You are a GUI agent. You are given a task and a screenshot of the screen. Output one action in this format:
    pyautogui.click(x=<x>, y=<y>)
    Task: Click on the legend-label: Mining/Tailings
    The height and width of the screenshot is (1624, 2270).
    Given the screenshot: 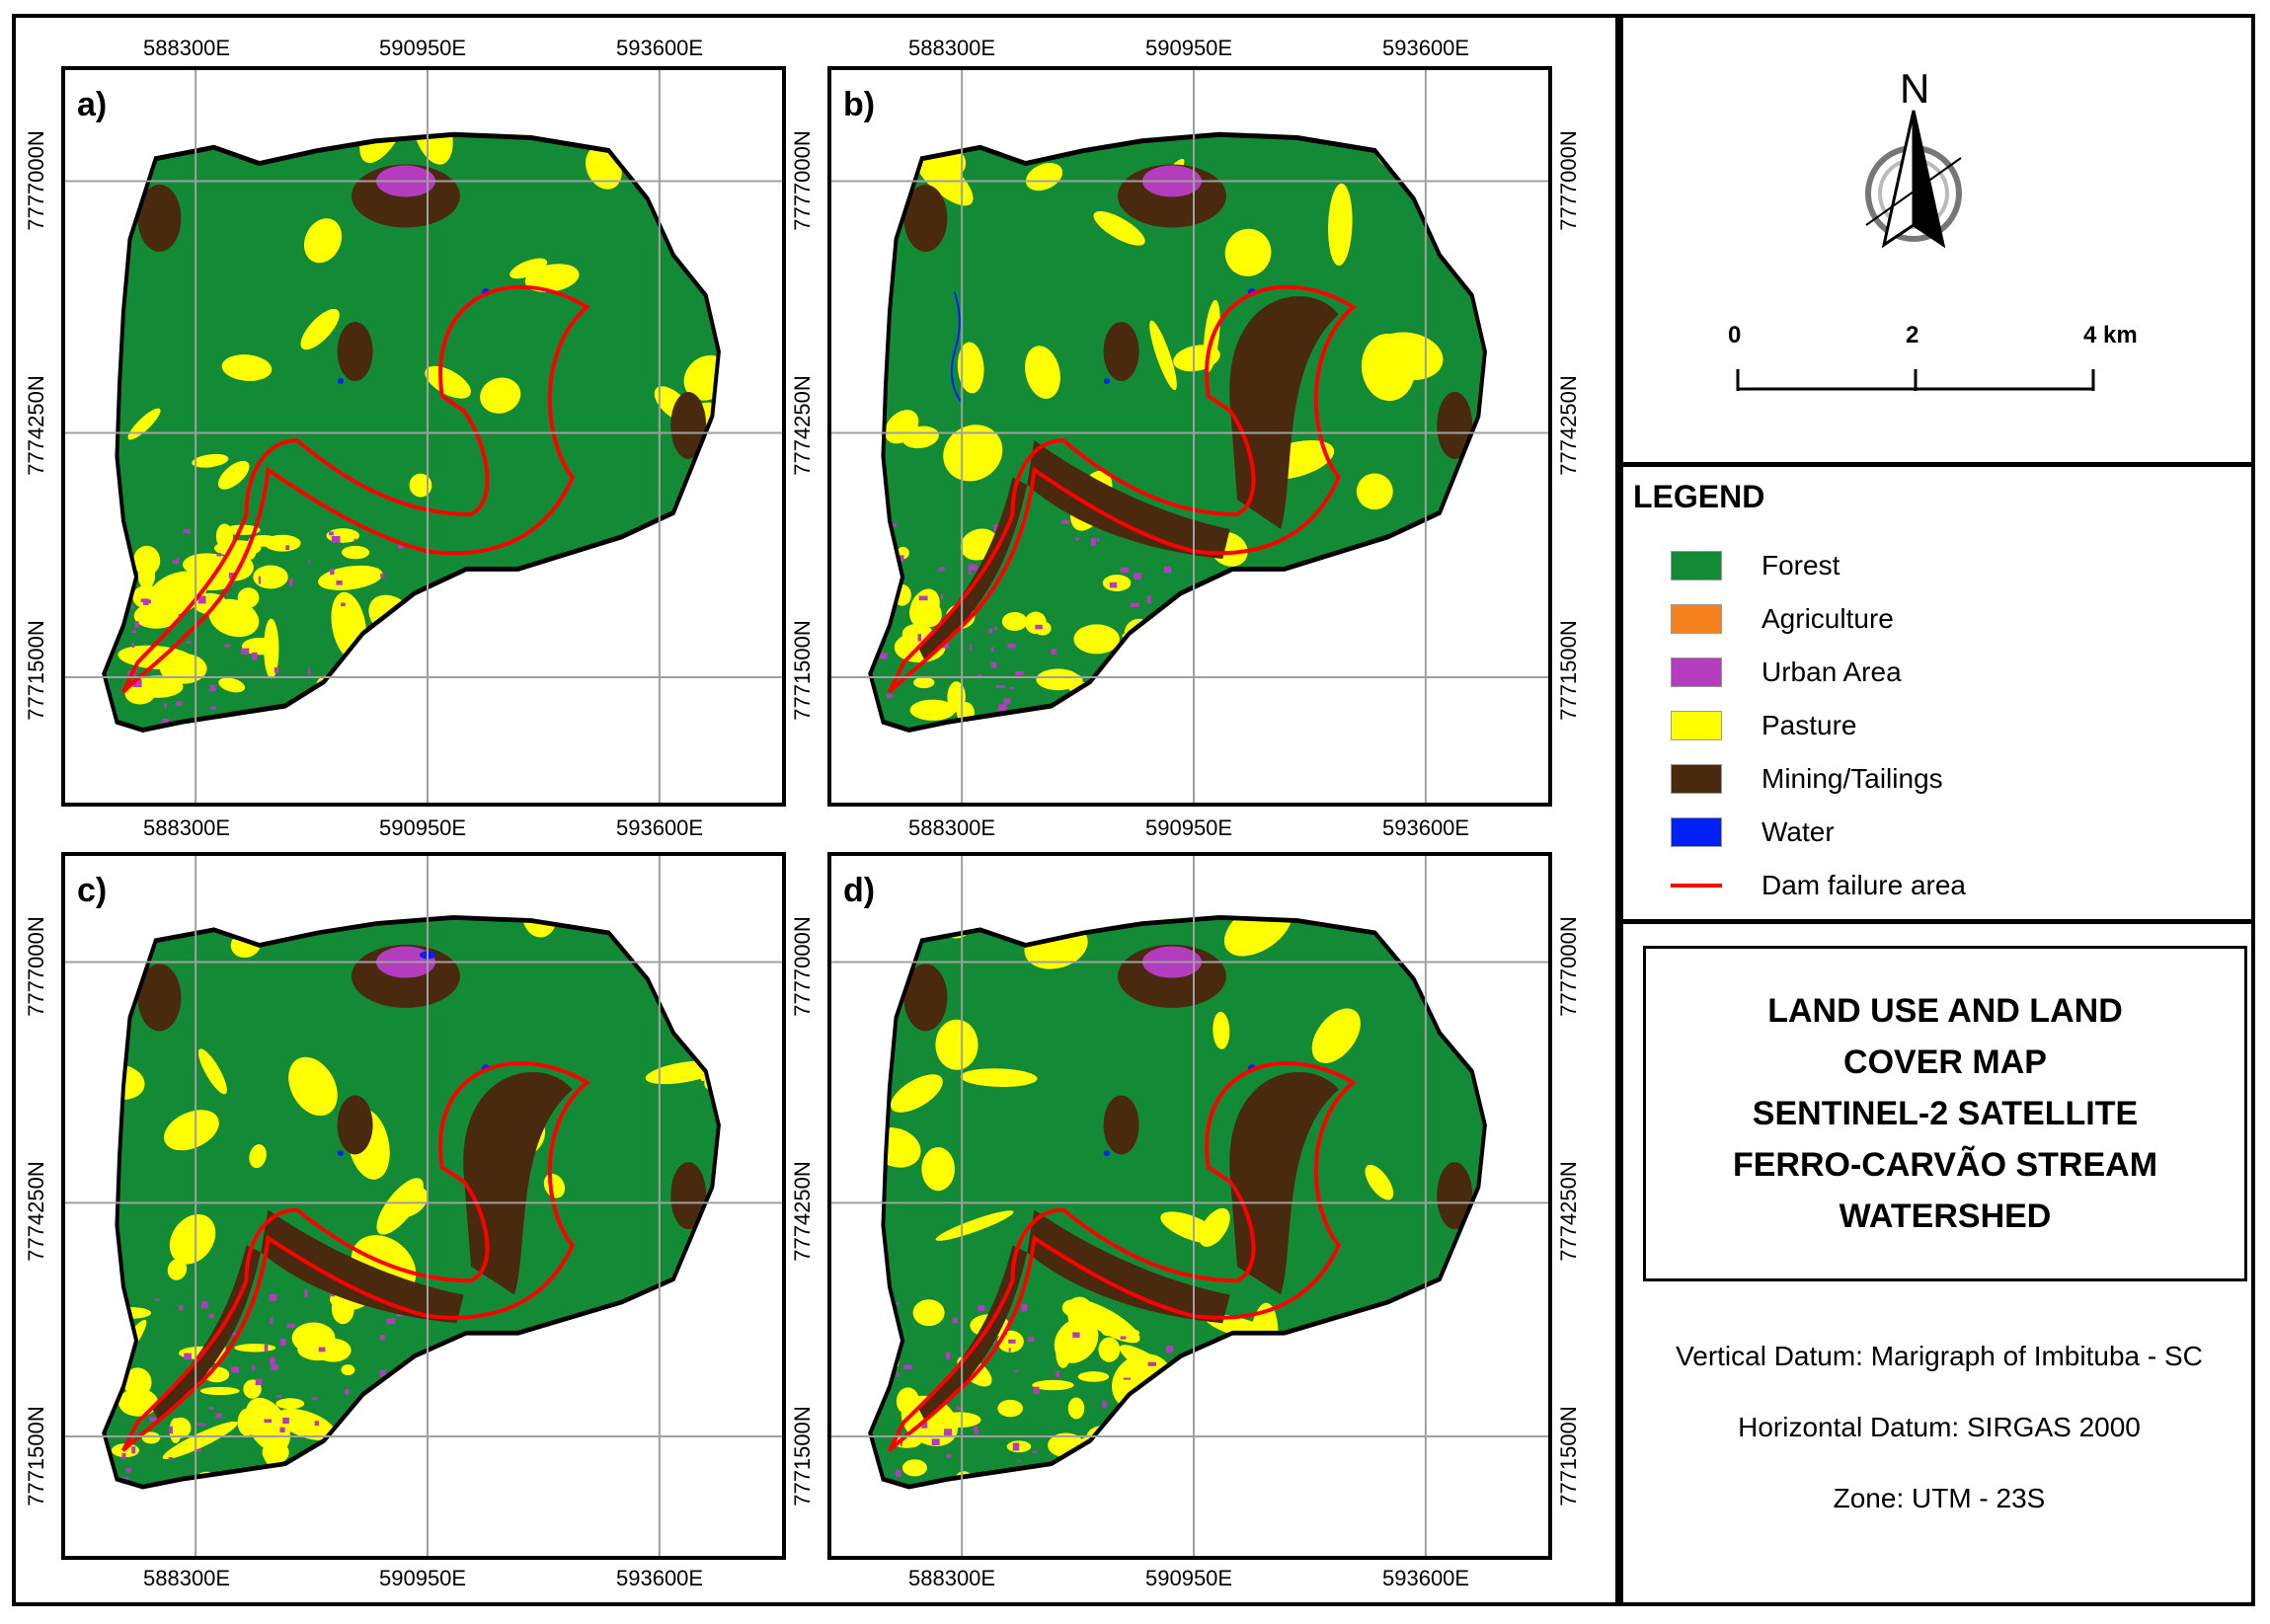 What is the action you would take?
    pyautogui.click(x=1852, y=779)
    